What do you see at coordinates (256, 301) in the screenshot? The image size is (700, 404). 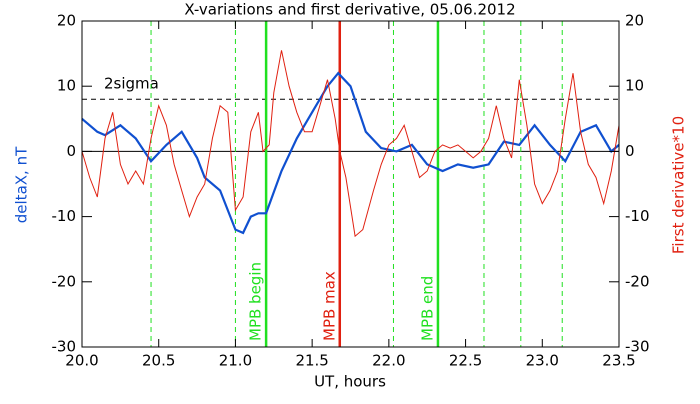 I see `marker-label: MPB begin` at bounding box center [256, 301].